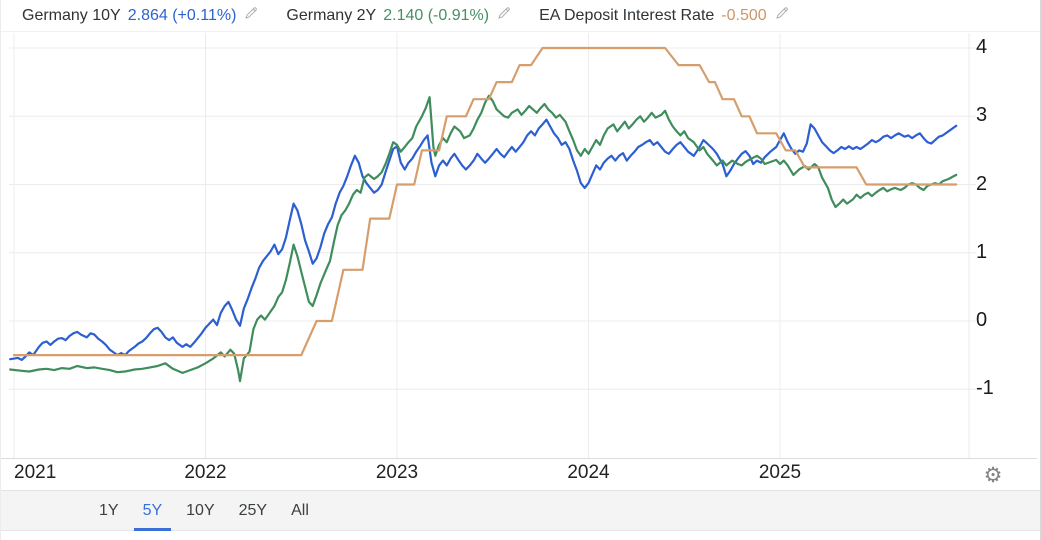  Describe the element at coordinates (436, 15) in the screenshot. I see `series-value: 2.140 (-0.91%)` at that location.